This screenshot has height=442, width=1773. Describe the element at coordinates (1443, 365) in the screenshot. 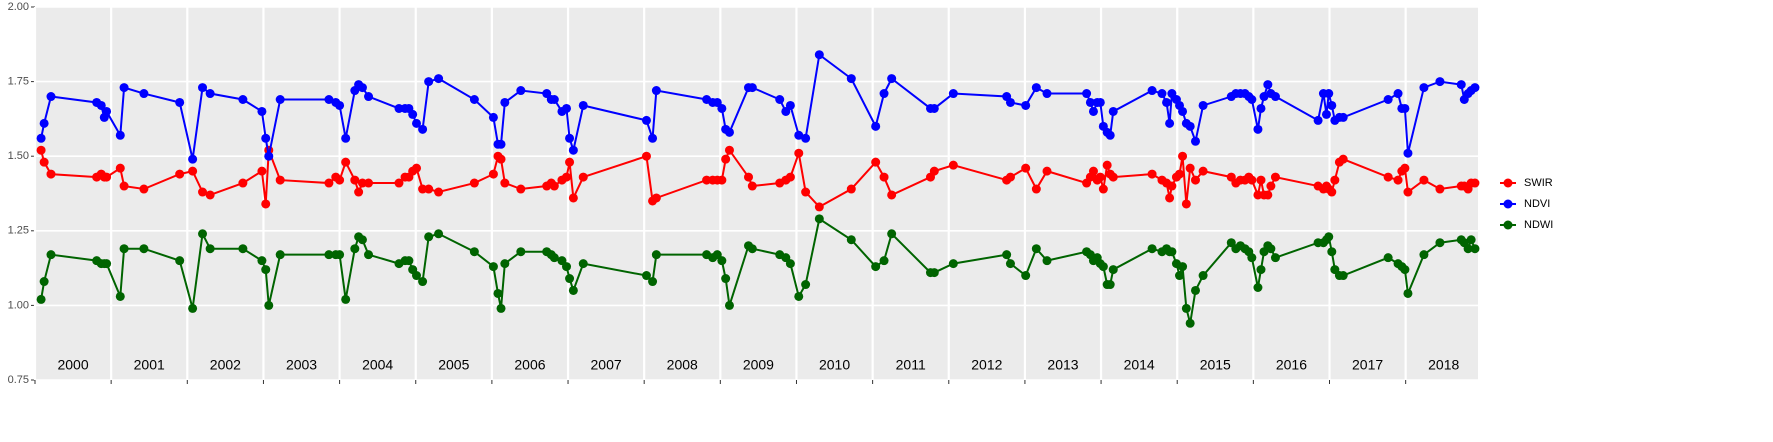

I see `x-tick-label: 2018` at that location.